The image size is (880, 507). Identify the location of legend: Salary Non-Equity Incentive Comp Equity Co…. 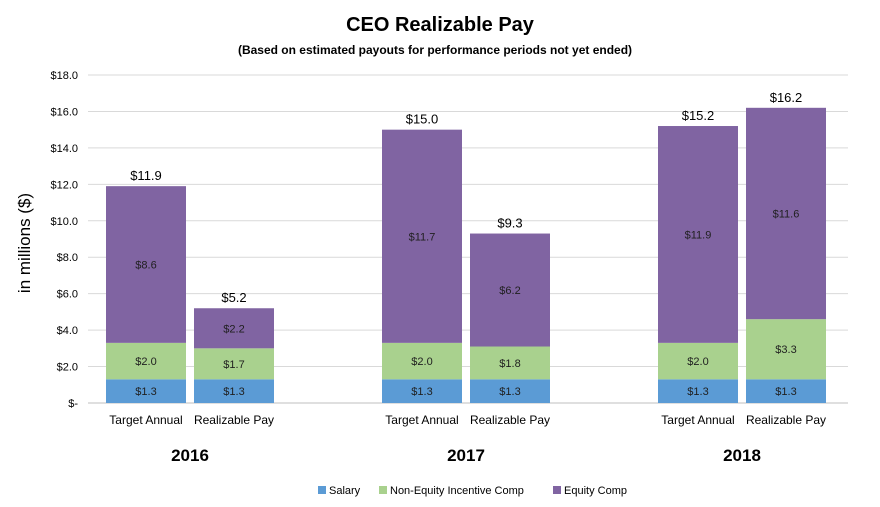
(472, 491).